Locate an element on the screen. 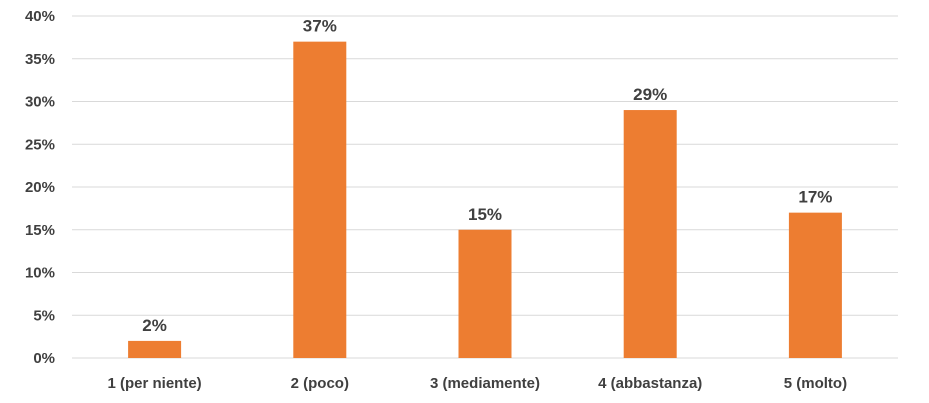 The height and width of the screenshot is (403, 929). y-tick-label: 40% is located at coordinates (40, 16).